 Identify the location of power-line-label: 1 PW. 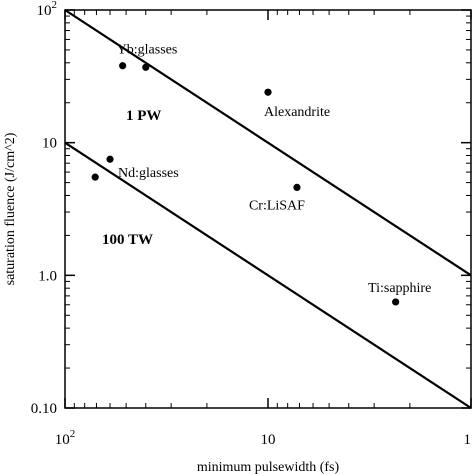
(143, 116).